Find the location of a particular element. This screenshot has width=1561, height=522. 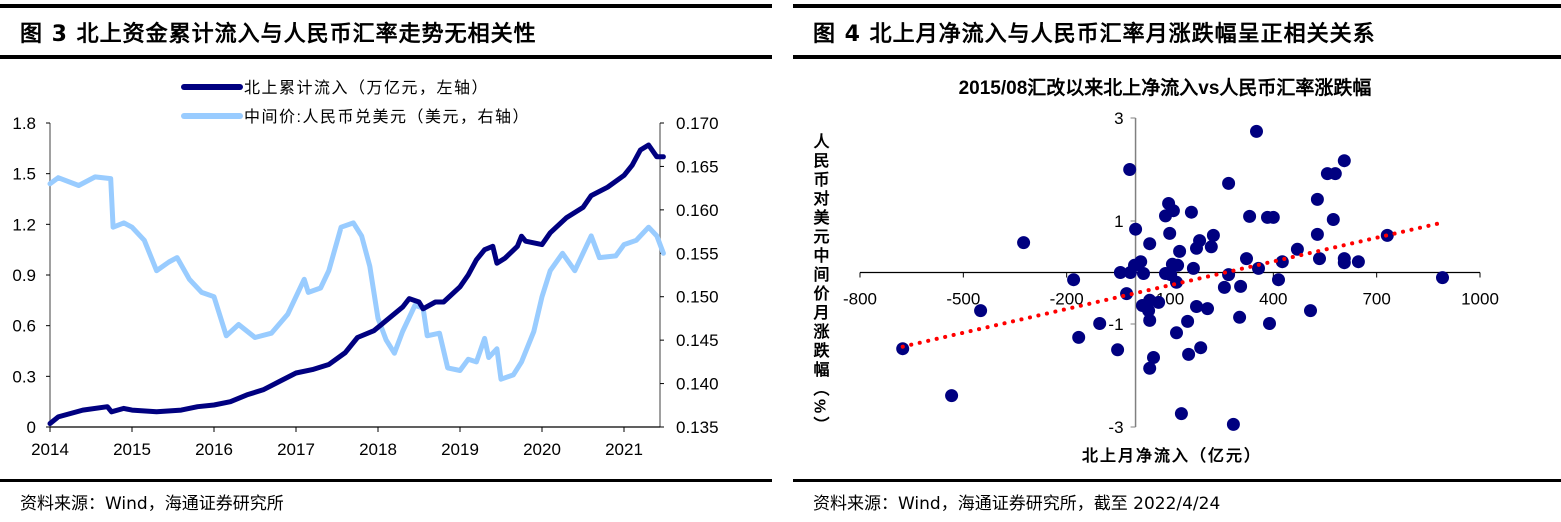

figure-4-title: 图 4 北上月净流入与人民币汇率月涨跌幅呈正相关关系 is located at coordinates (1094, 34).